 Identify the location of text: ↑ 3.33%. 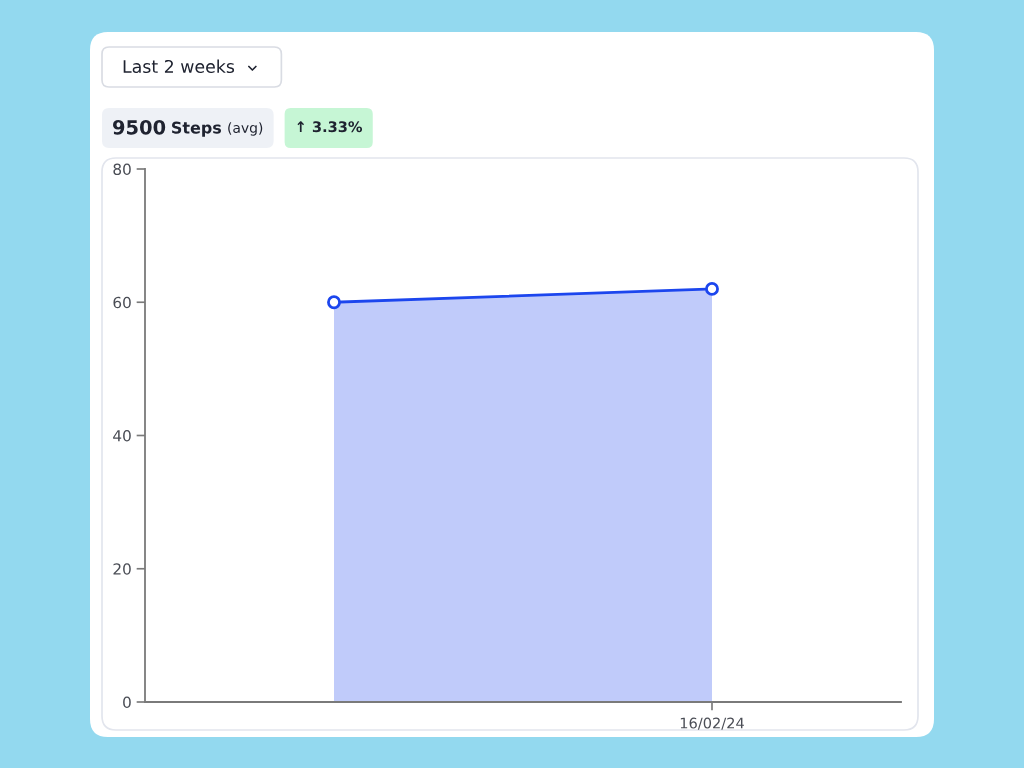
(330, 127).